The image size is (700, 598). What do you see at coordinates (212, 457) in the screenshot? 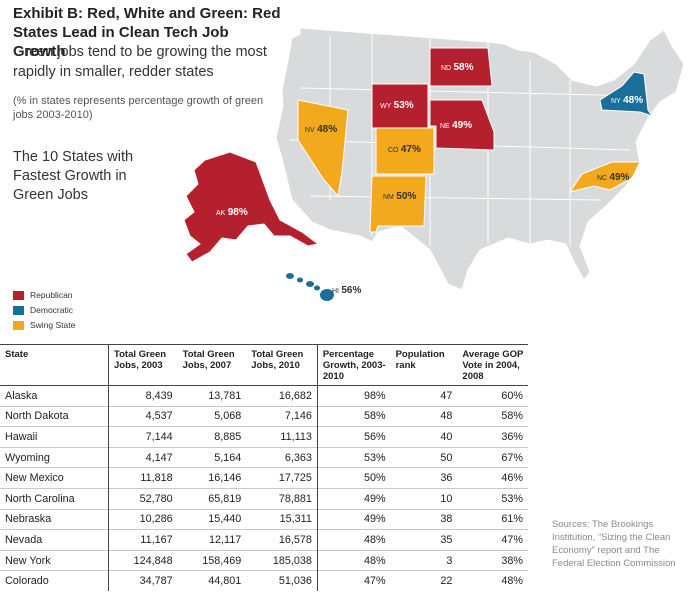
I see `table-cell: 5,164` at bounding box center [212, 457].